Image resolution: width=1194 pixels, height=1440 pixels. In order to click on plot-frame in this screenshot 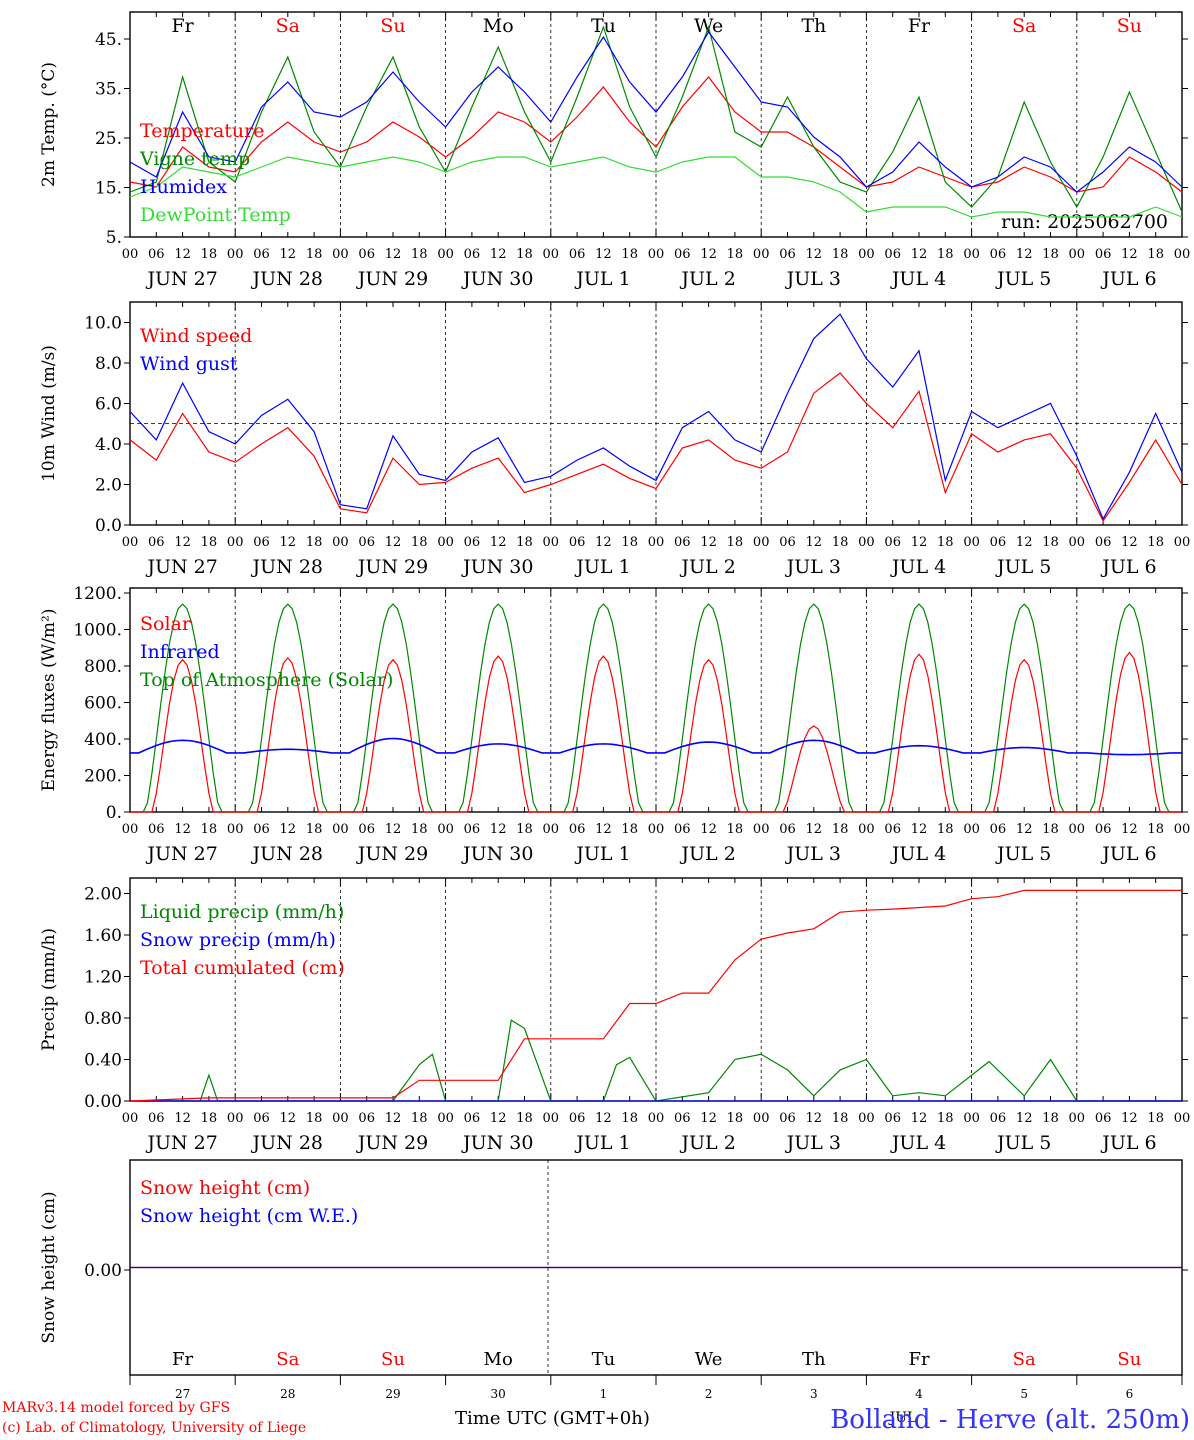, I will do `click(656, 700)`.